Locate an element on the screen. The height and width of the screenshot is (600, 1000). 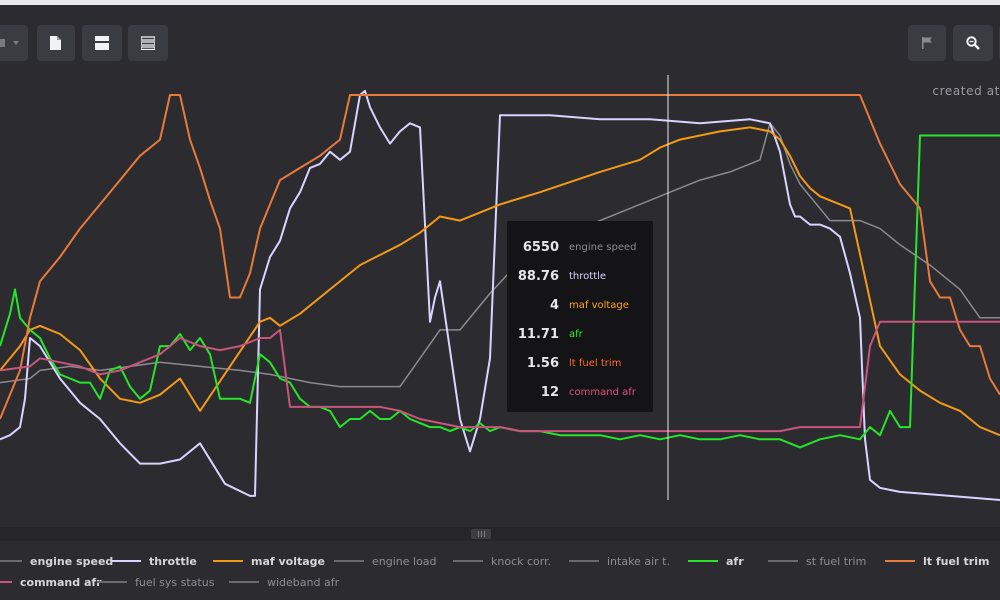
flag-icon is located at coordinates (927, 43).